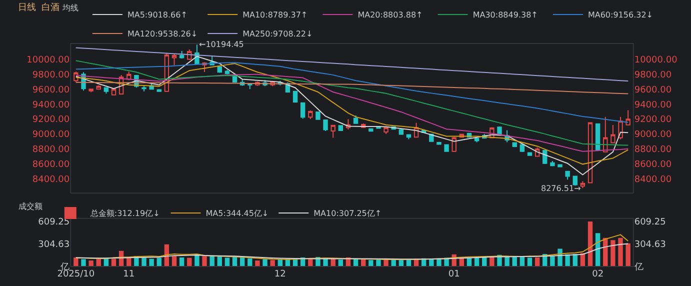  Describe the element at coordinates (124, 213) in the screenshot. I see `legend-label: 总金额:312.19亿↓` at that location.